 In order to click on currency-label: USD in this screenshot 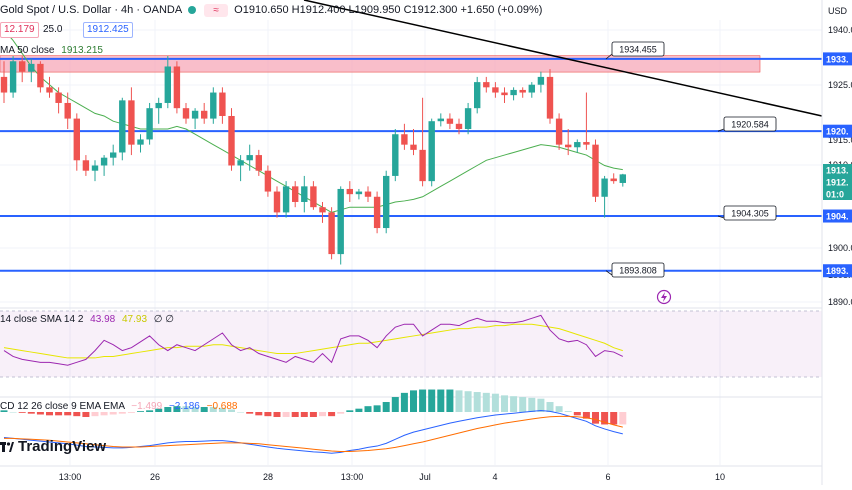, I will do `click(838, 11)`.